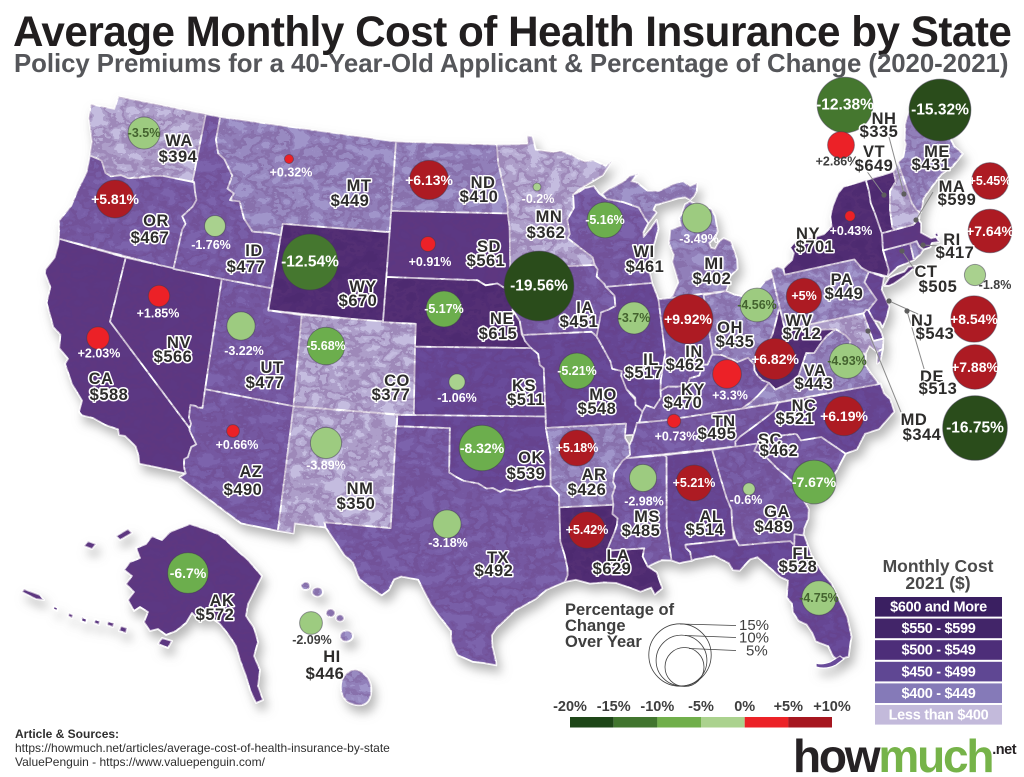 Image resolution: width=1024 pixels, height=777 pixels. Describe the element at coordinates (819, 598) in the screenshot. I see `svg-text: -4.75%` at that location.